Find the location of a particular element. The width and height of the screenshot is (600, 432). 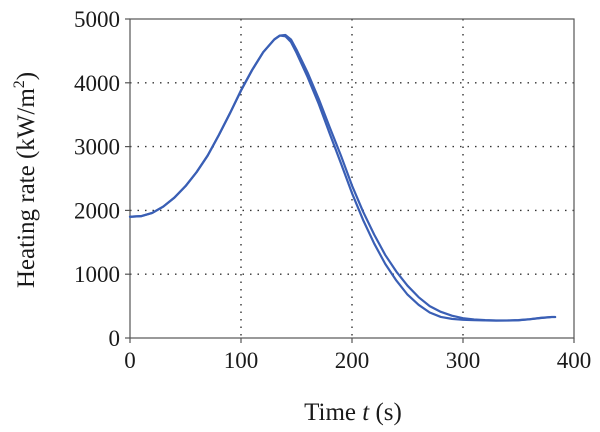

y-tick-label-2: 2000 is located at coordinates (97, 210).